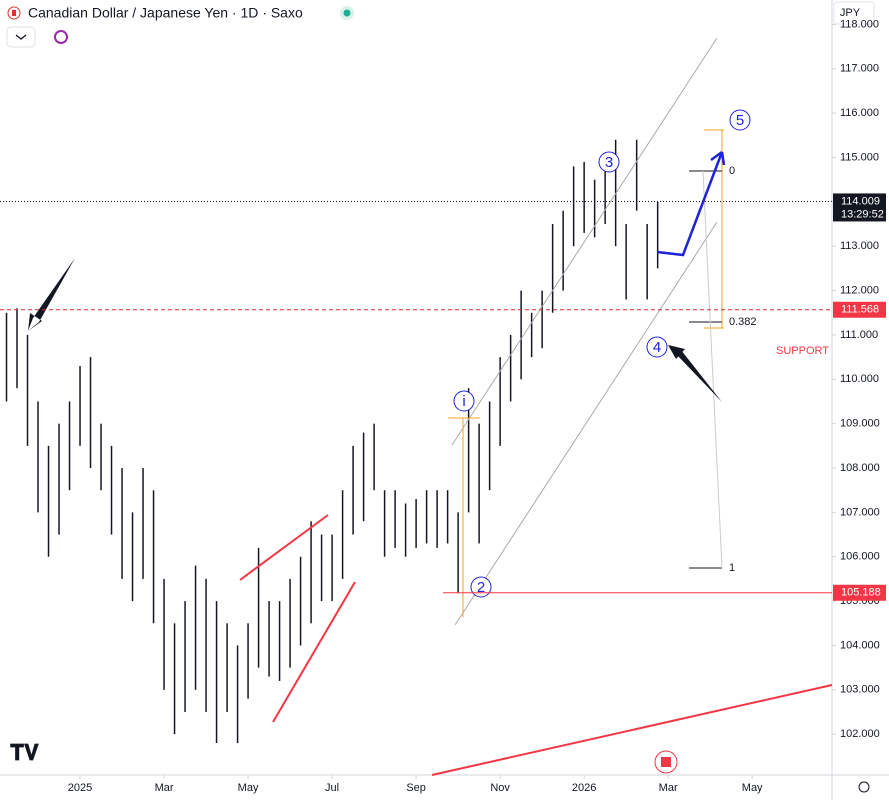  Describe the element at coordinates (416, 788) in the screenshot. I see `x-tick-label: Sep` at that location.